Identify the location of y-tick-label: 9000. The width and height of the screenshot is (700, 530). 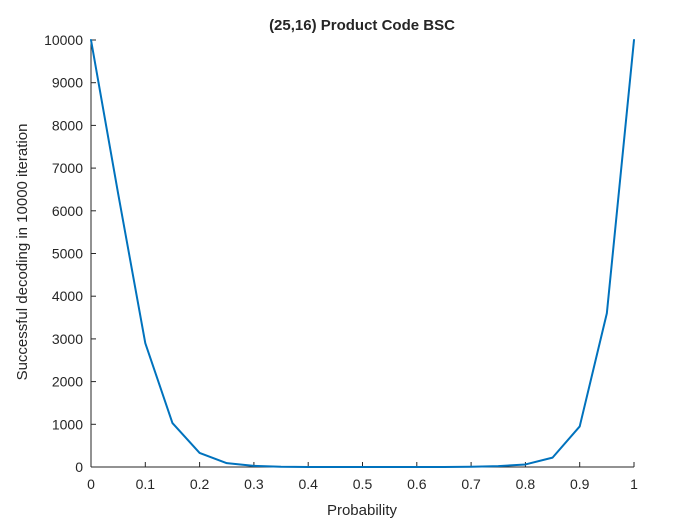
(67, 83).